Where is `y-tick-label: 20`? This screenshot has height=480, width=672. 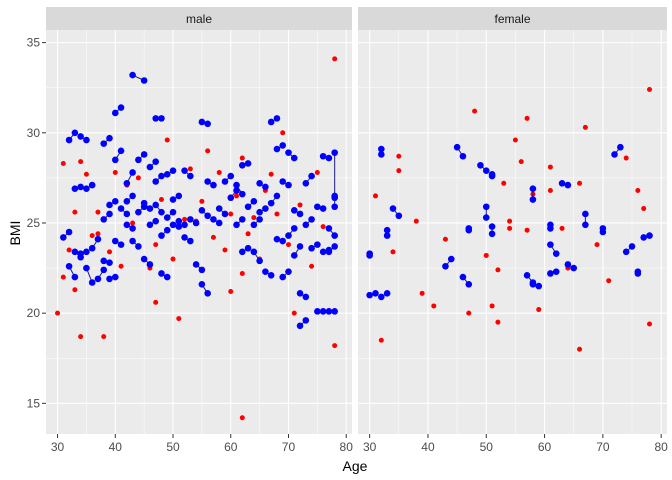
y-tick-label: 20 is located at coordinates (34, 313).